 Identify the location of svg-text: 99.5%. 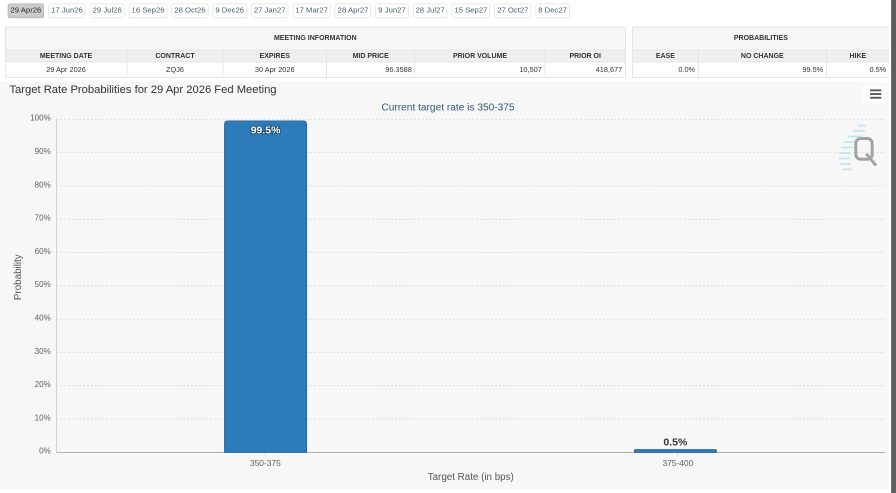
(266, 131).